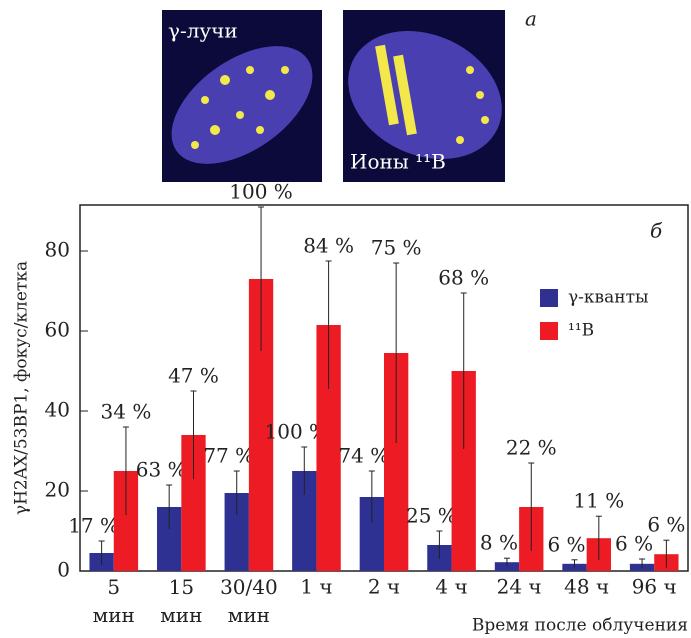  What do you see at coordinates (57, 410) in the screenshot?
I see `y-tick-label: 40` at bounding box center [57, 410].